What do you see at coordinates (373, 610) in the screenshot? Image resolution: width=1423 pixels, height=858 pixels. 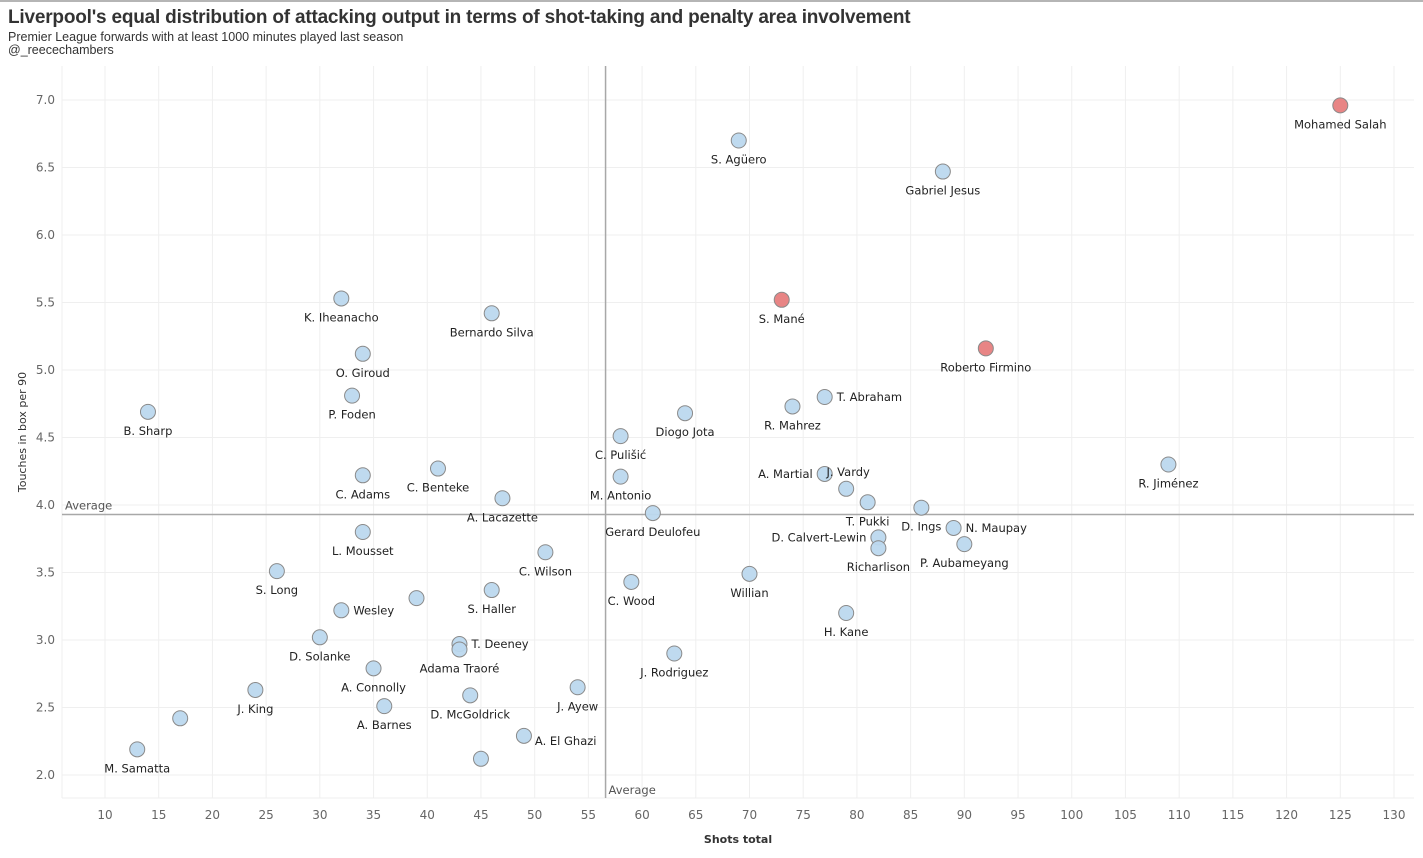 I see `player-label: Wesley` at bounding box center [373, 610].